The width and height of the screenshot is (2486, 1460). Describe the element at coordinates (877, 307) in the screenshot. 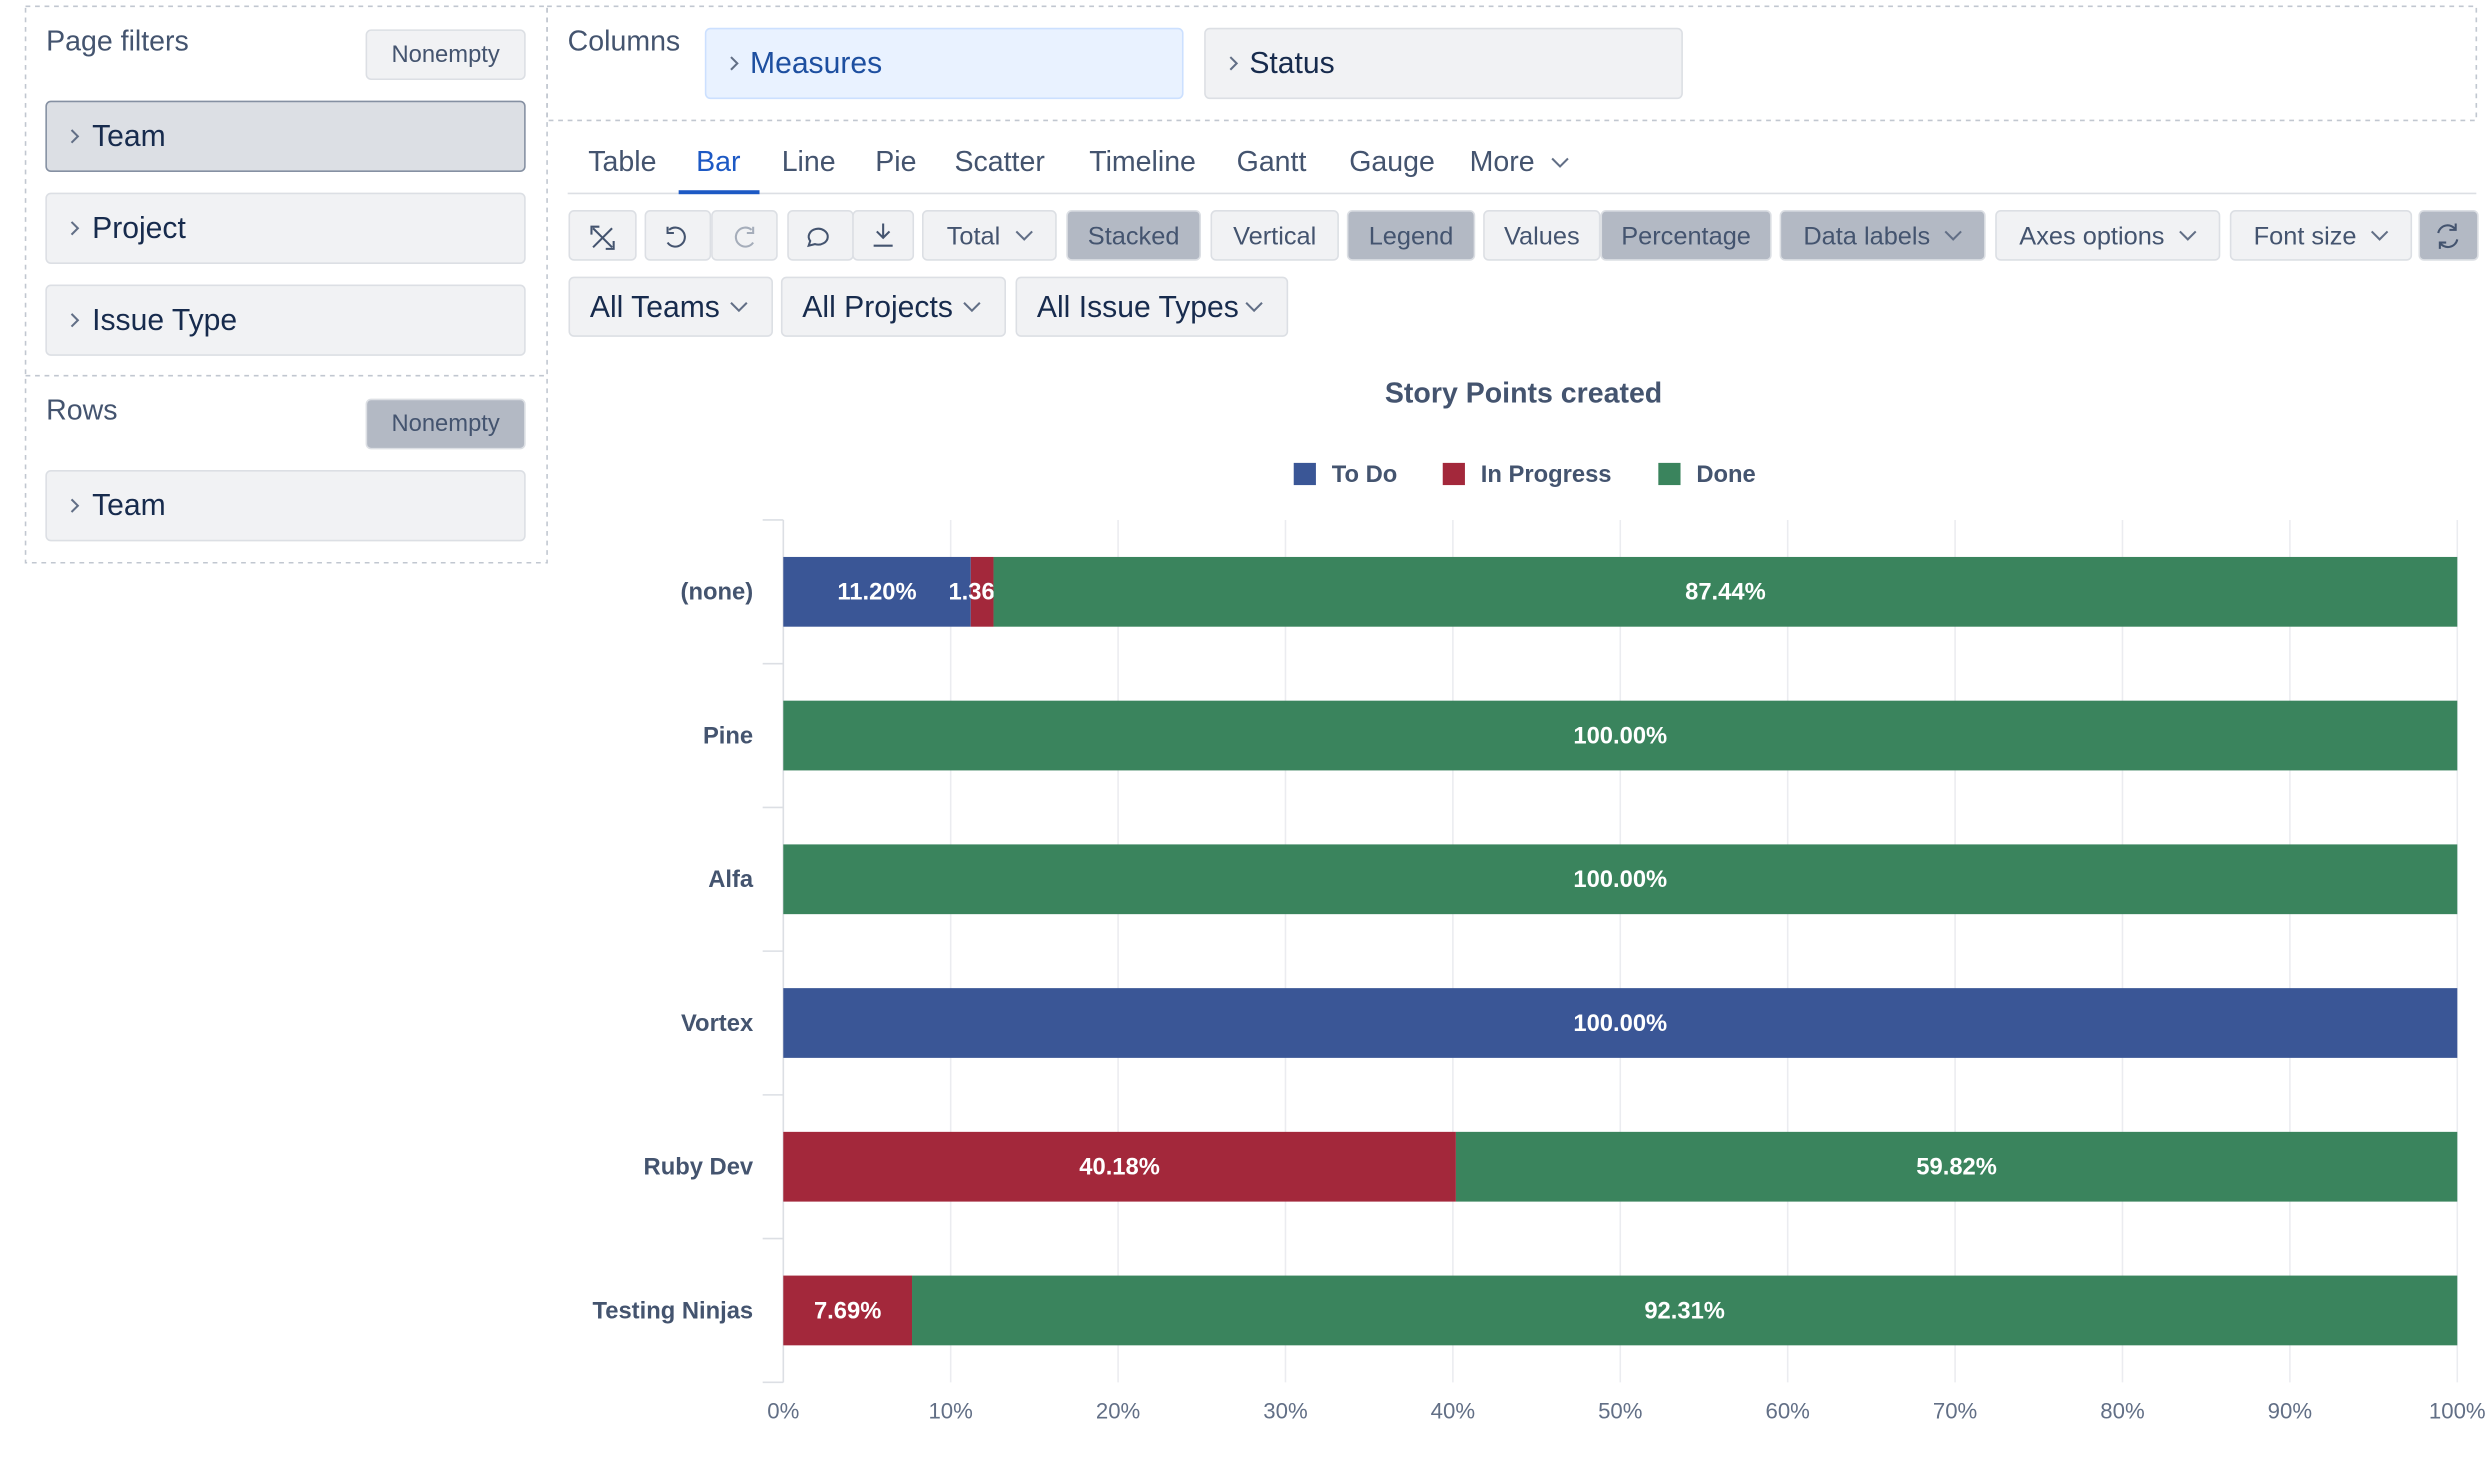

I see `filter-label: All Projects` at that location.